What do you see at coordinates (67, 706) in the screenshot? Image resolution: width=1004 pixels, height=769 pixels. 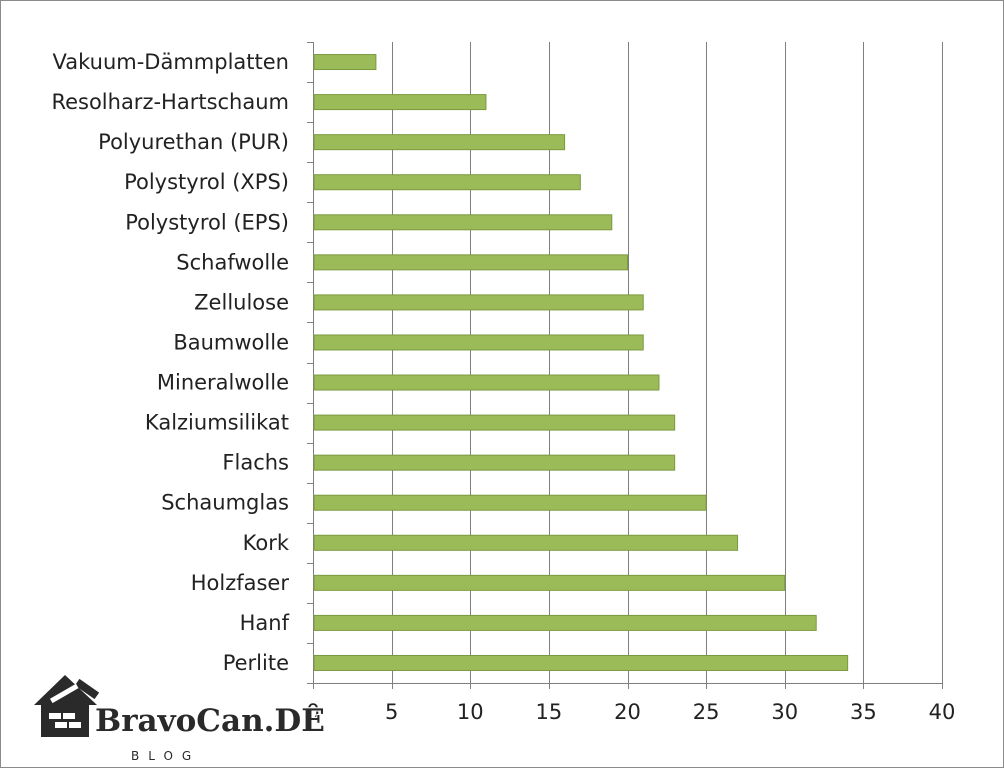 I see `house-hammer-icon` at bounding box center [67, 706].